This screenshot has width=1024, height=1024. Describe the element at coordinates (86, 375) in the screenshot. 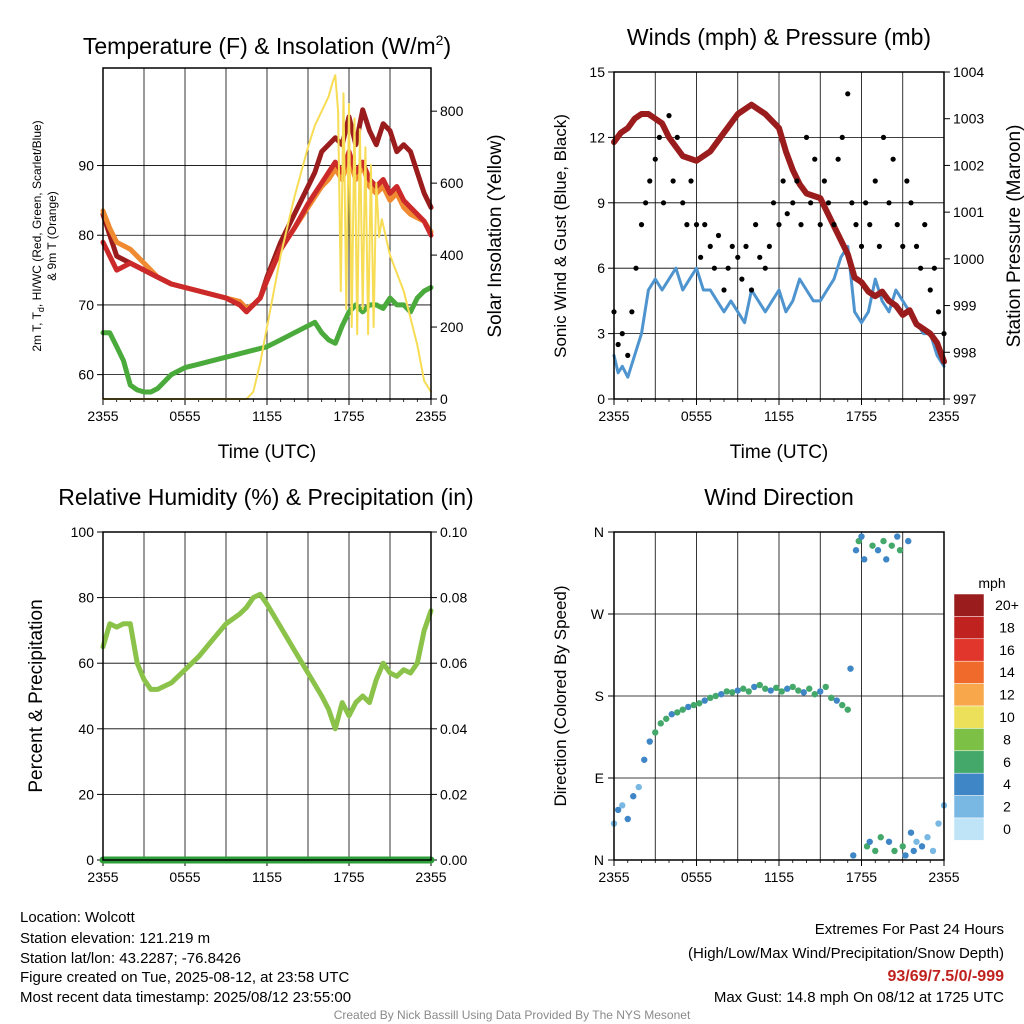

I see `y-tick-label: 60` at that location.